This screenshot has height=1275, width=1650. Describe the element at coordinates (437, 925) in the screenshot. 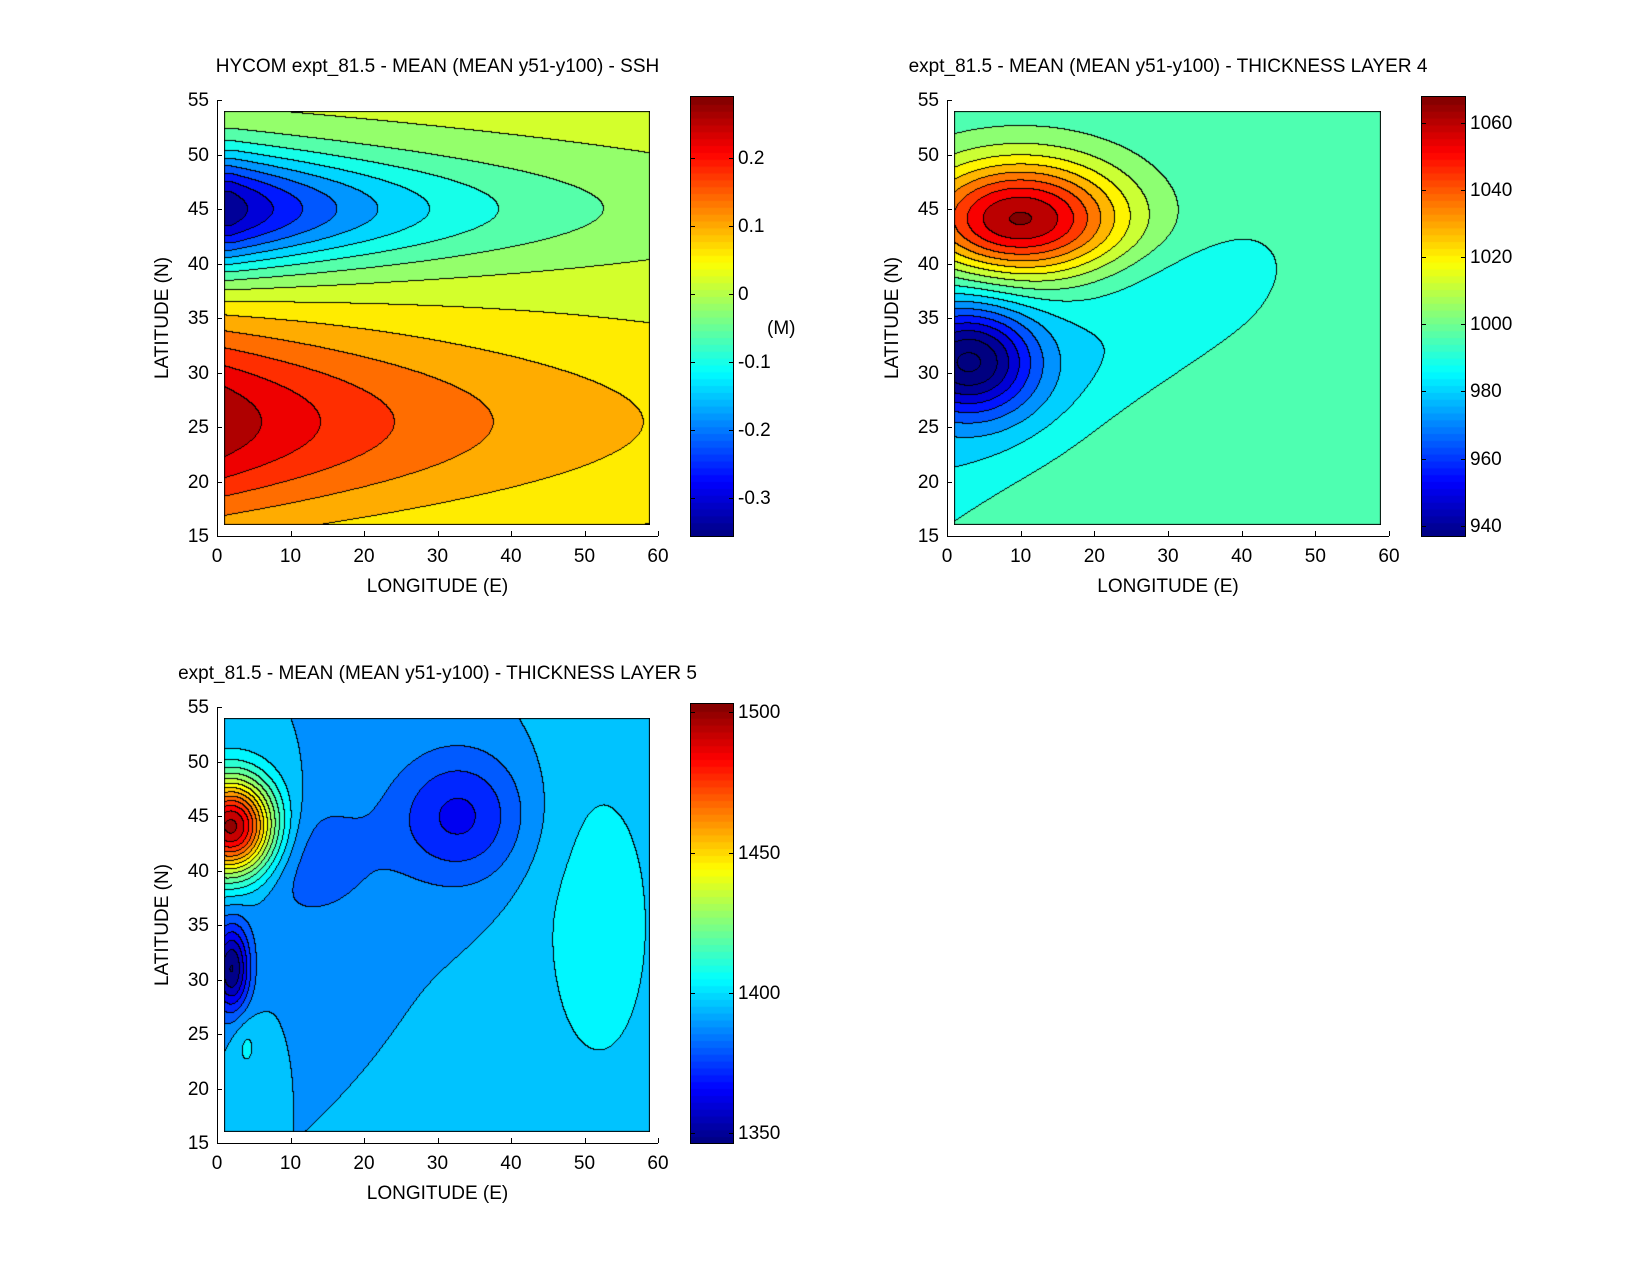

I see `contour-field` at that location.